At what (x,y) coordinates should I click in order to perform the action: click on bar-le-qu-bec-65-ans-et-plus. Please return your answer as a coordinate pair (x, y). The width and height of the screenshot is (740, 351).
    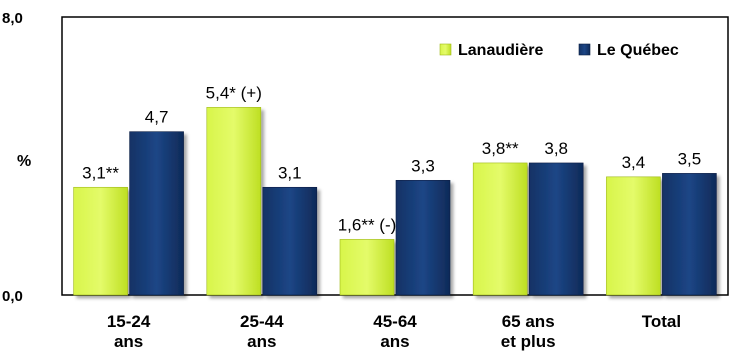
    Looking at the image, I should click on (556, 229).